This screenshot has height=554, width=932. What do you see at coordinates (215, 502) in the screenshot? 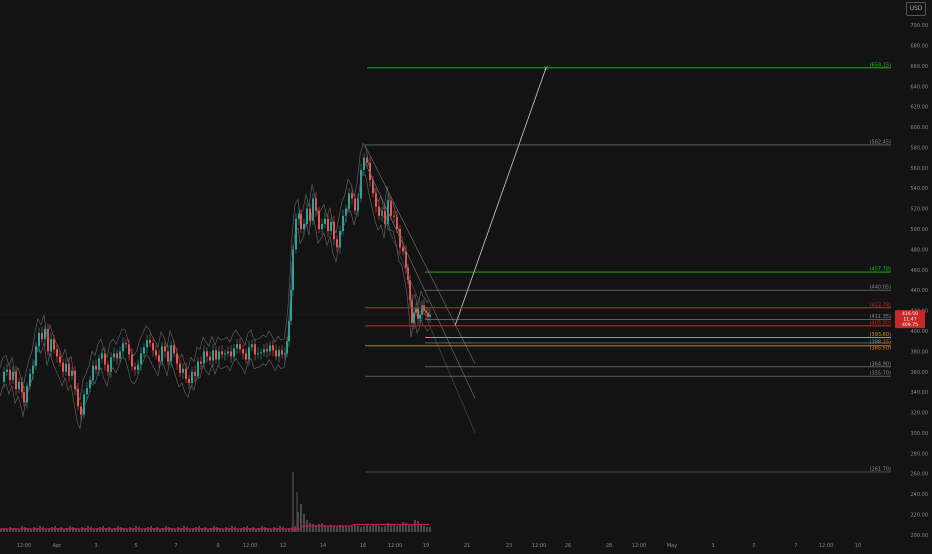
I see `volume-bars` at bounding box center [215, 502].